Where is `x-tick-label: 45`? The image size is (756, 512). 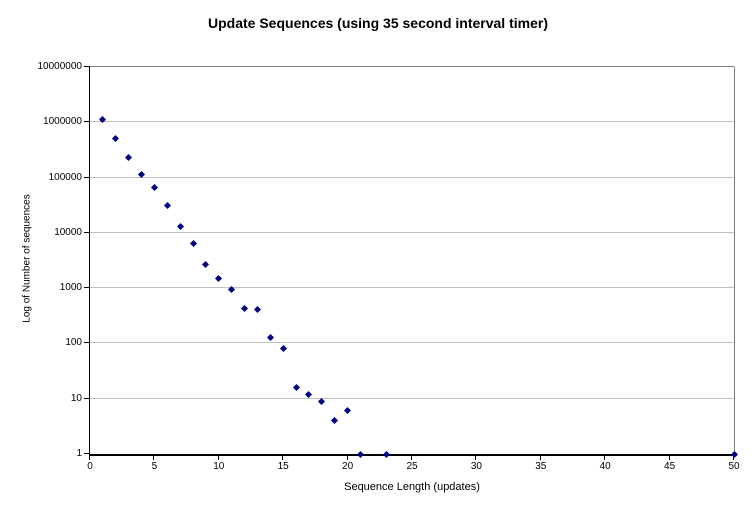 x-tick-label: 45 is located at coordinates (670, 466).